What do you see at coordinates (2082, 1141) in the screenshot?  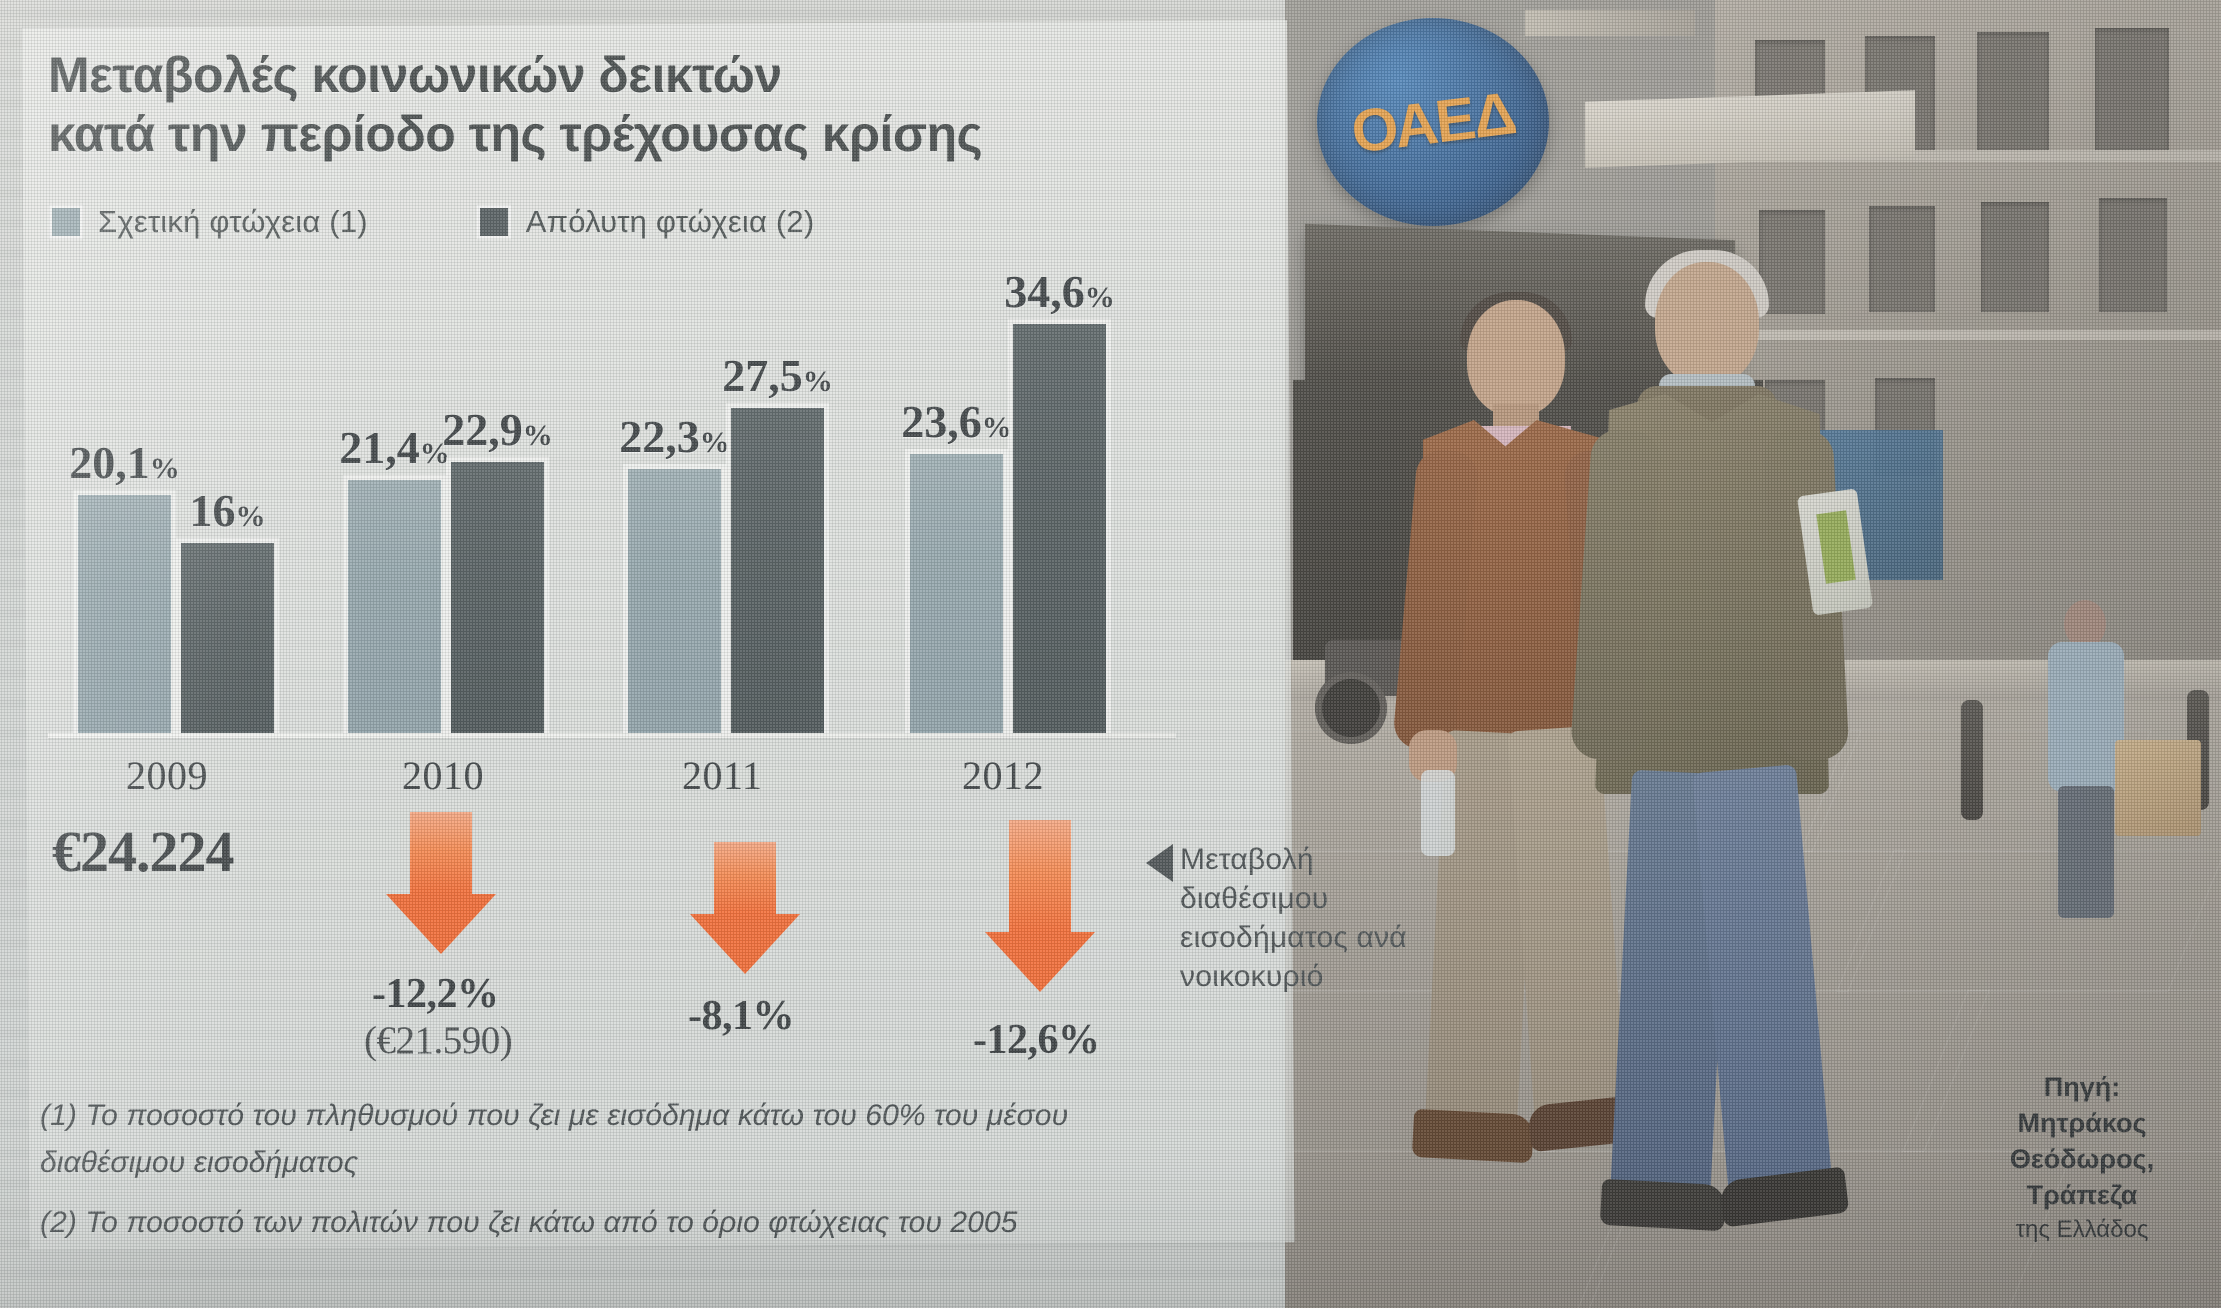 I see `source-name: Μητράκος Θεόδωρος,` at bounding box center [2082, 1141].